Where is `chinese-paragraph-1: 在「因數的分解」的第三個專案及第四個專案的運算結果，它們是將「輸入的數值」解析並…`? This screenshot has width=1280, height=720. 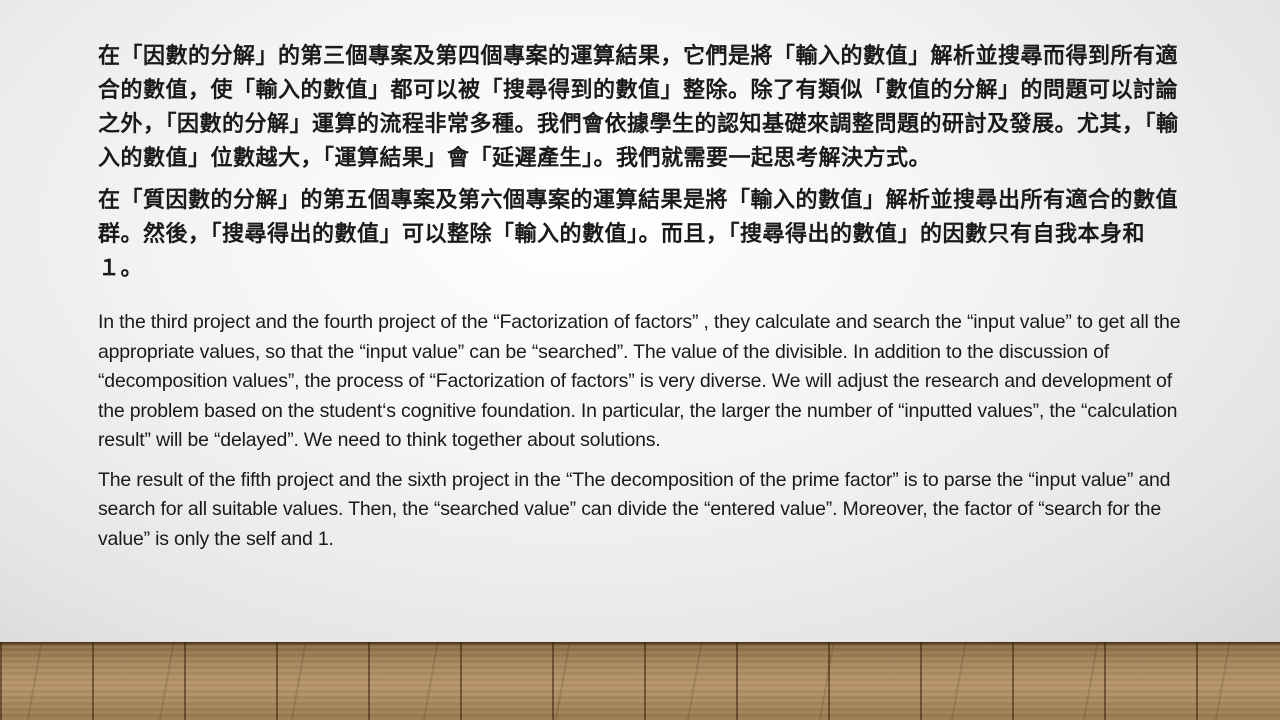
chinese-paragraph-1: 在「因數的分解」的第三個專案及第四個專案的運算結果，它們是將「輸入的數值」解析並… is located at coordinates (638, 107).